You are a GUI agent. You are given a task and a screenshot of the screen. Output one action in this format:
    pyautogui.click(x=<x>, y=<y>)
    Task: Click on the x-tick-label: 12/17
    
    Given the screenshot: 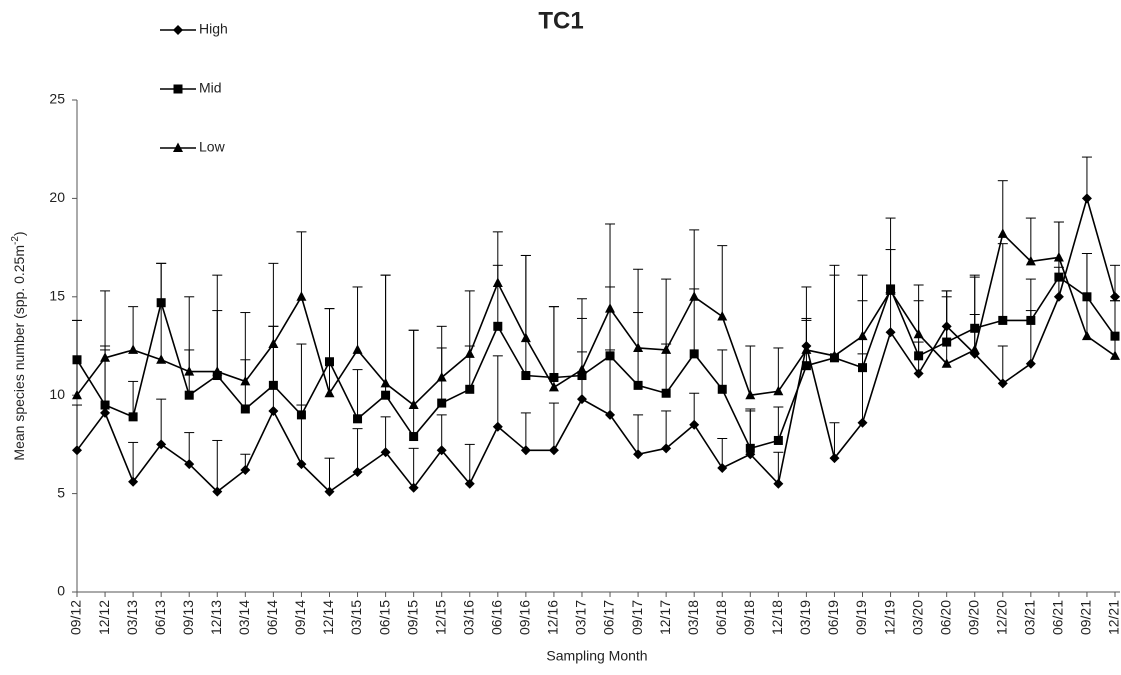 What is the action you would take?
    pyautogui.click(x=665, y=617)
    